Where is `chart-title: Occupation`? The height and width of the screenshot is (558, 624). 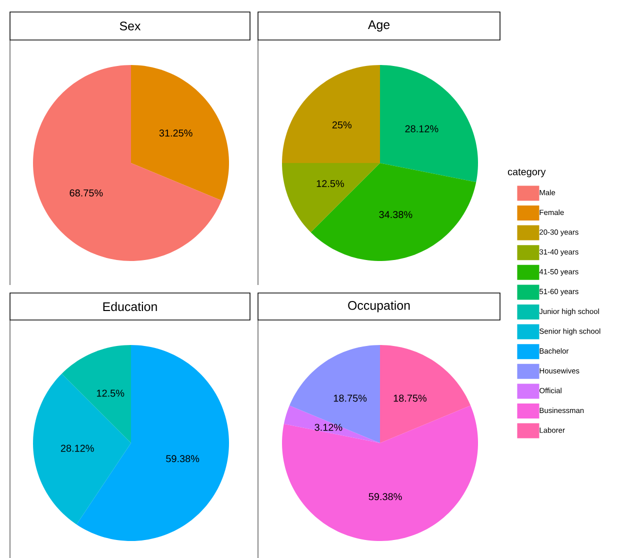
chart-title: Occupation is located at coordinates (379, 306).